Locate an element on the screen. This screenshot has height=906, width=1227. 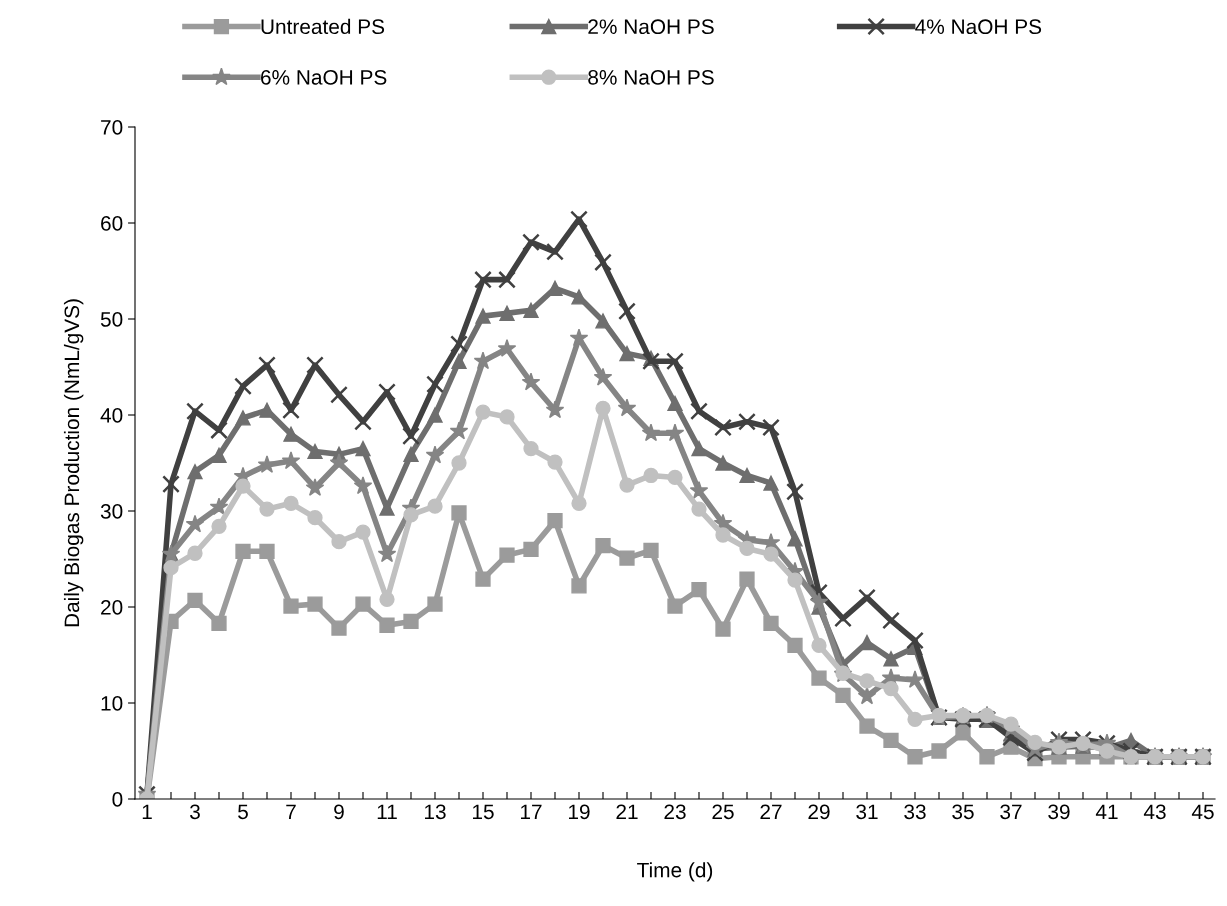
x-tick-label: 45 is located at coordinates (1202, 812).